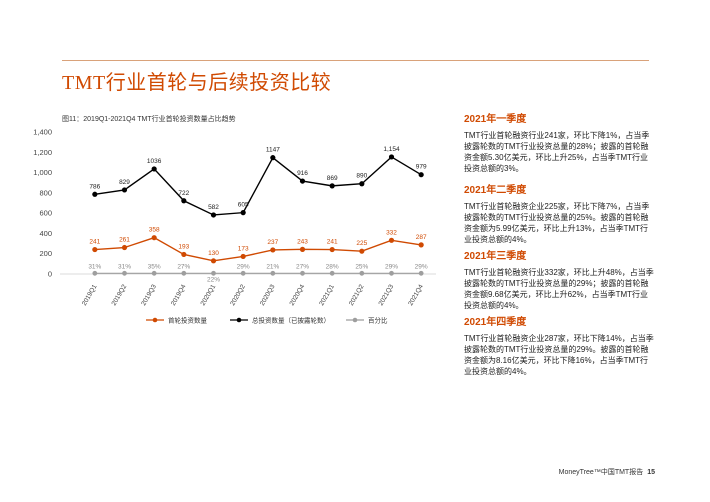  Describe the element at coordinates (355, 60) in the screenshot. I see `top-rule` at that location.